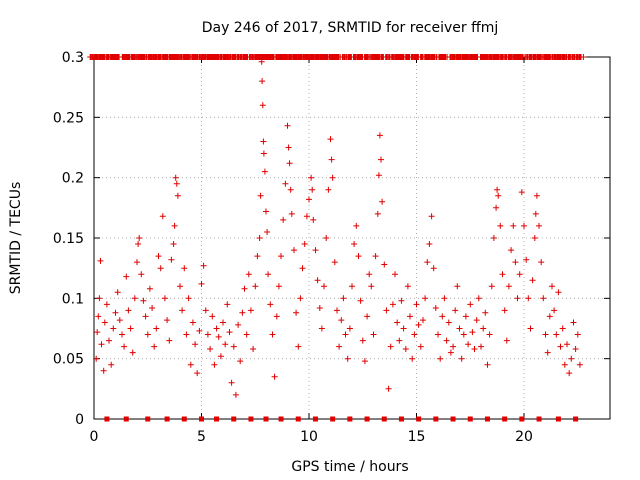 The height and width of the screenshot is (480, 640). Describe the element at coordinates (341, 419) in the screenshot. I see `axis-markers` at that location.